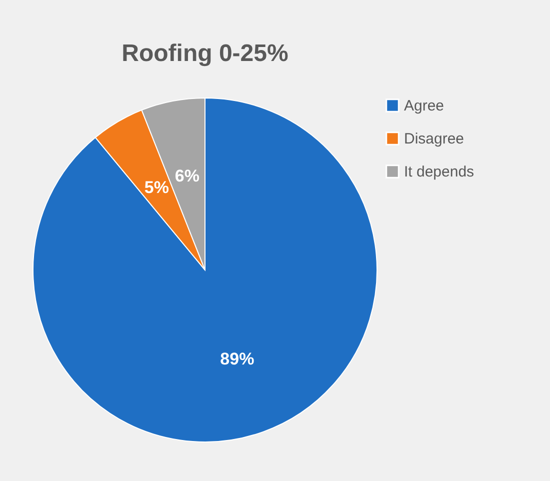 This screenshot has width=550, height=481. What do you see at coordinates (439, 172) in the screenshot?
I see `legend-label: It depends` at bounding box center [439, 172].